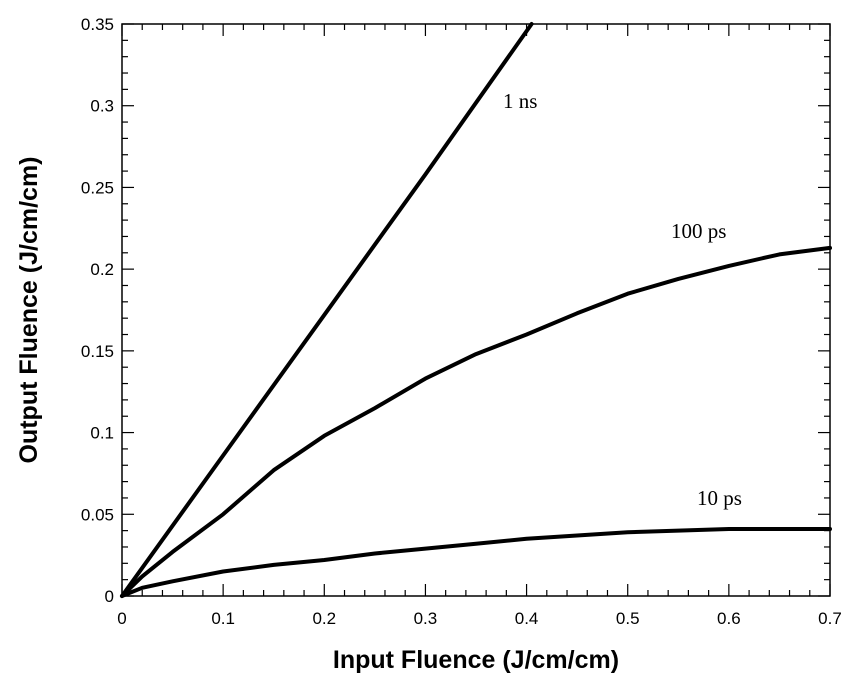 This screenshot has width=849, height=677. Describe the element at coordinates (109, 596) in the screenshot. I see `y-tick-label: 0` at that location.